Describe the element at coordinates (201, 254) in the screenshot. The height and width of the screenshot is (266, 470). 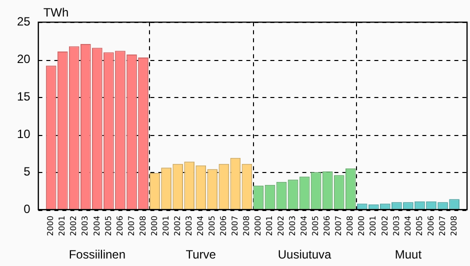
I see `text: Turve` at that location.